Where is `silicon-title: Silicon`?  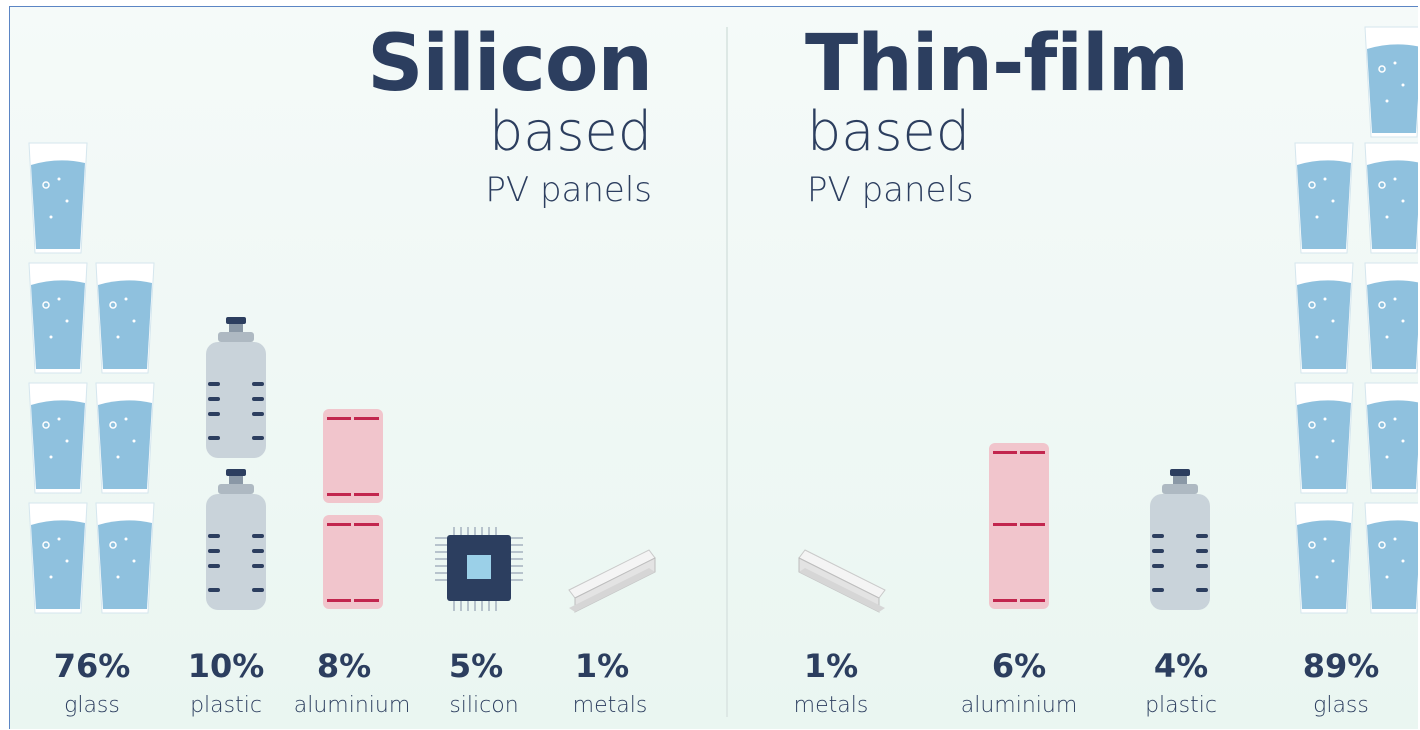 silicon-title: Silicon is located at coordinates (510, 64).